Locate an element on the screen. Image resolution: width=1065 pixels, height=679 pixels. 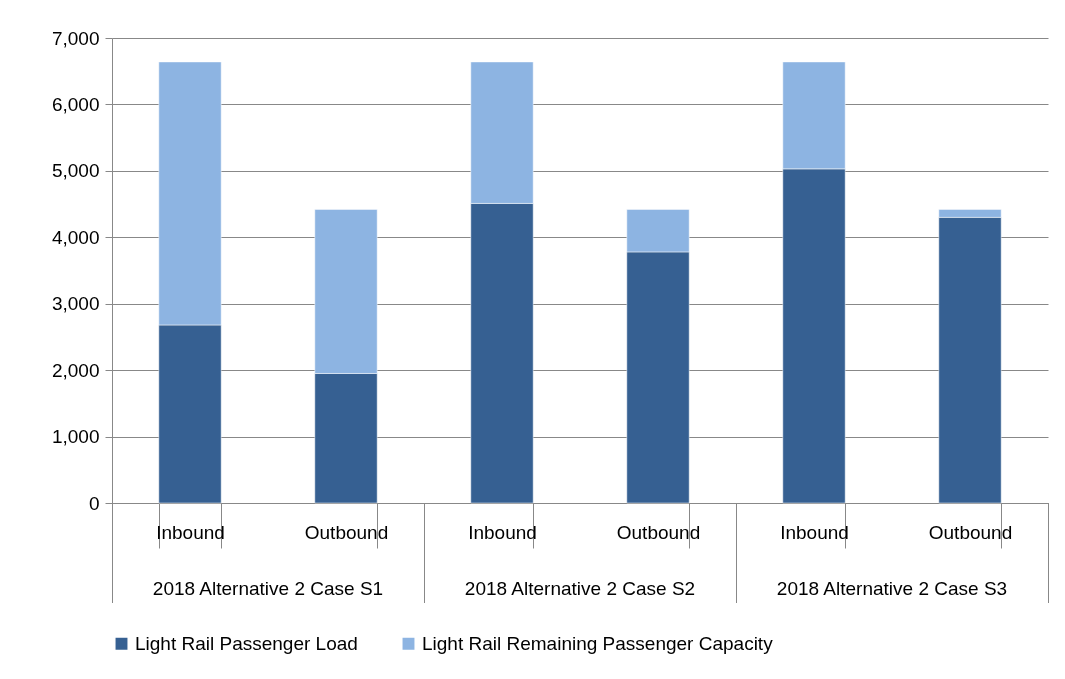
y-tick-label: 2,000 is located at coordinates (75, 370).